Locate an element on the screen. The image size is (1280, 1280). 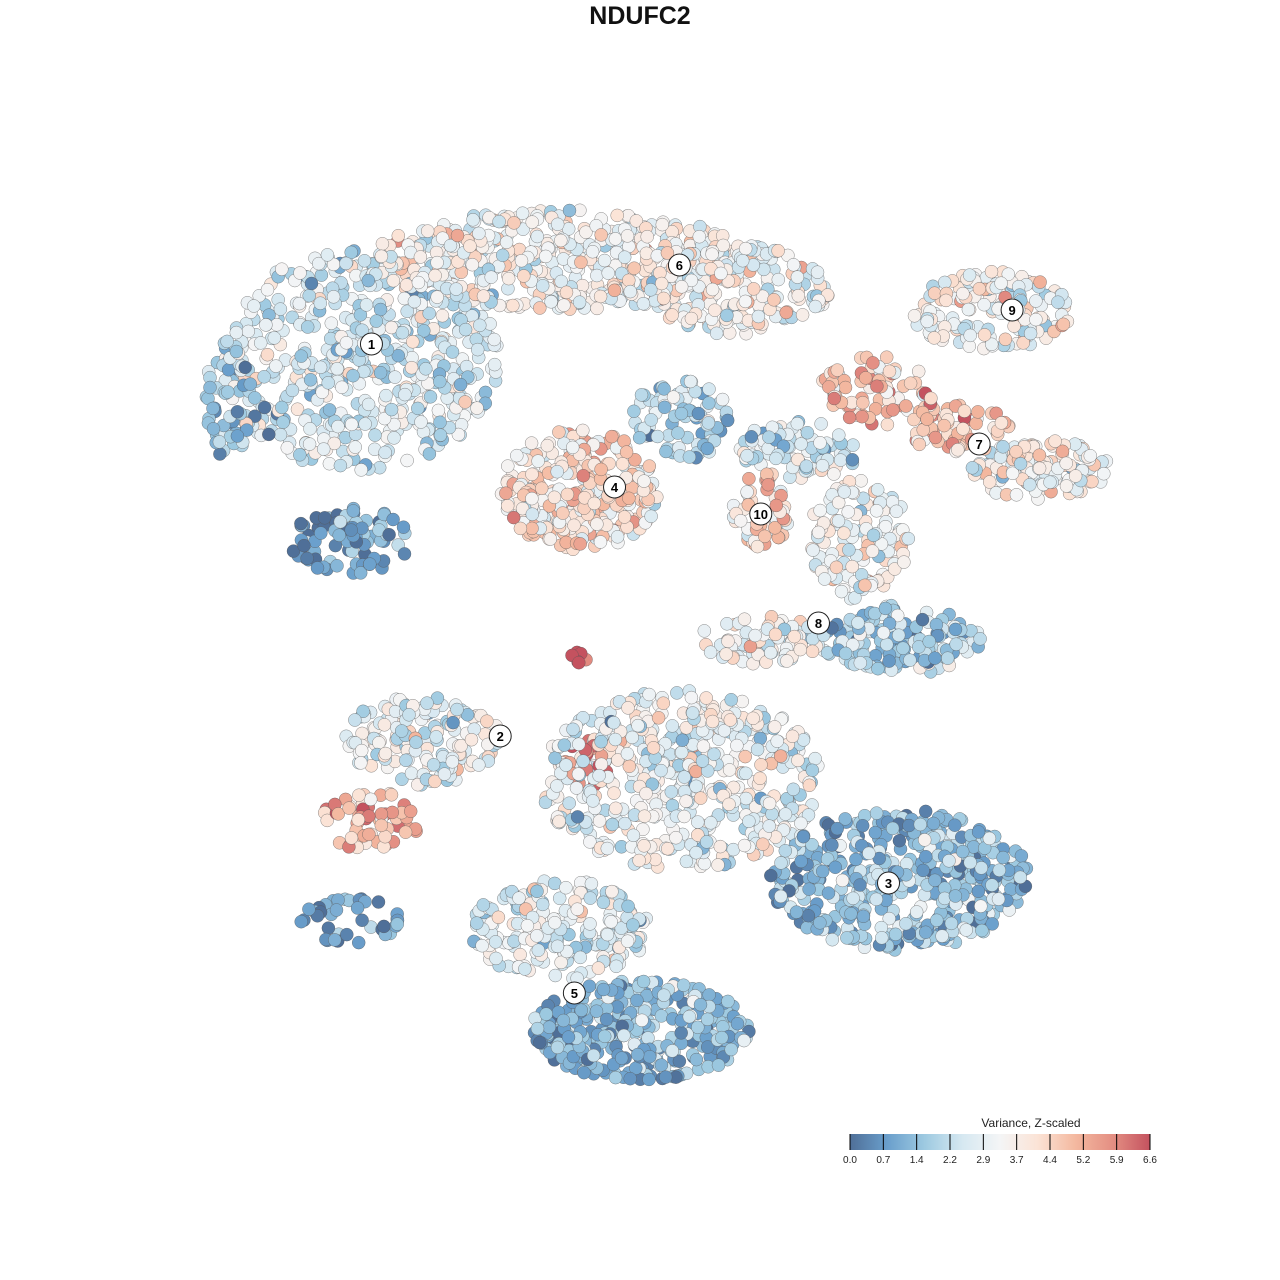
cluster-label-badge is located at coordinates (500, 736).